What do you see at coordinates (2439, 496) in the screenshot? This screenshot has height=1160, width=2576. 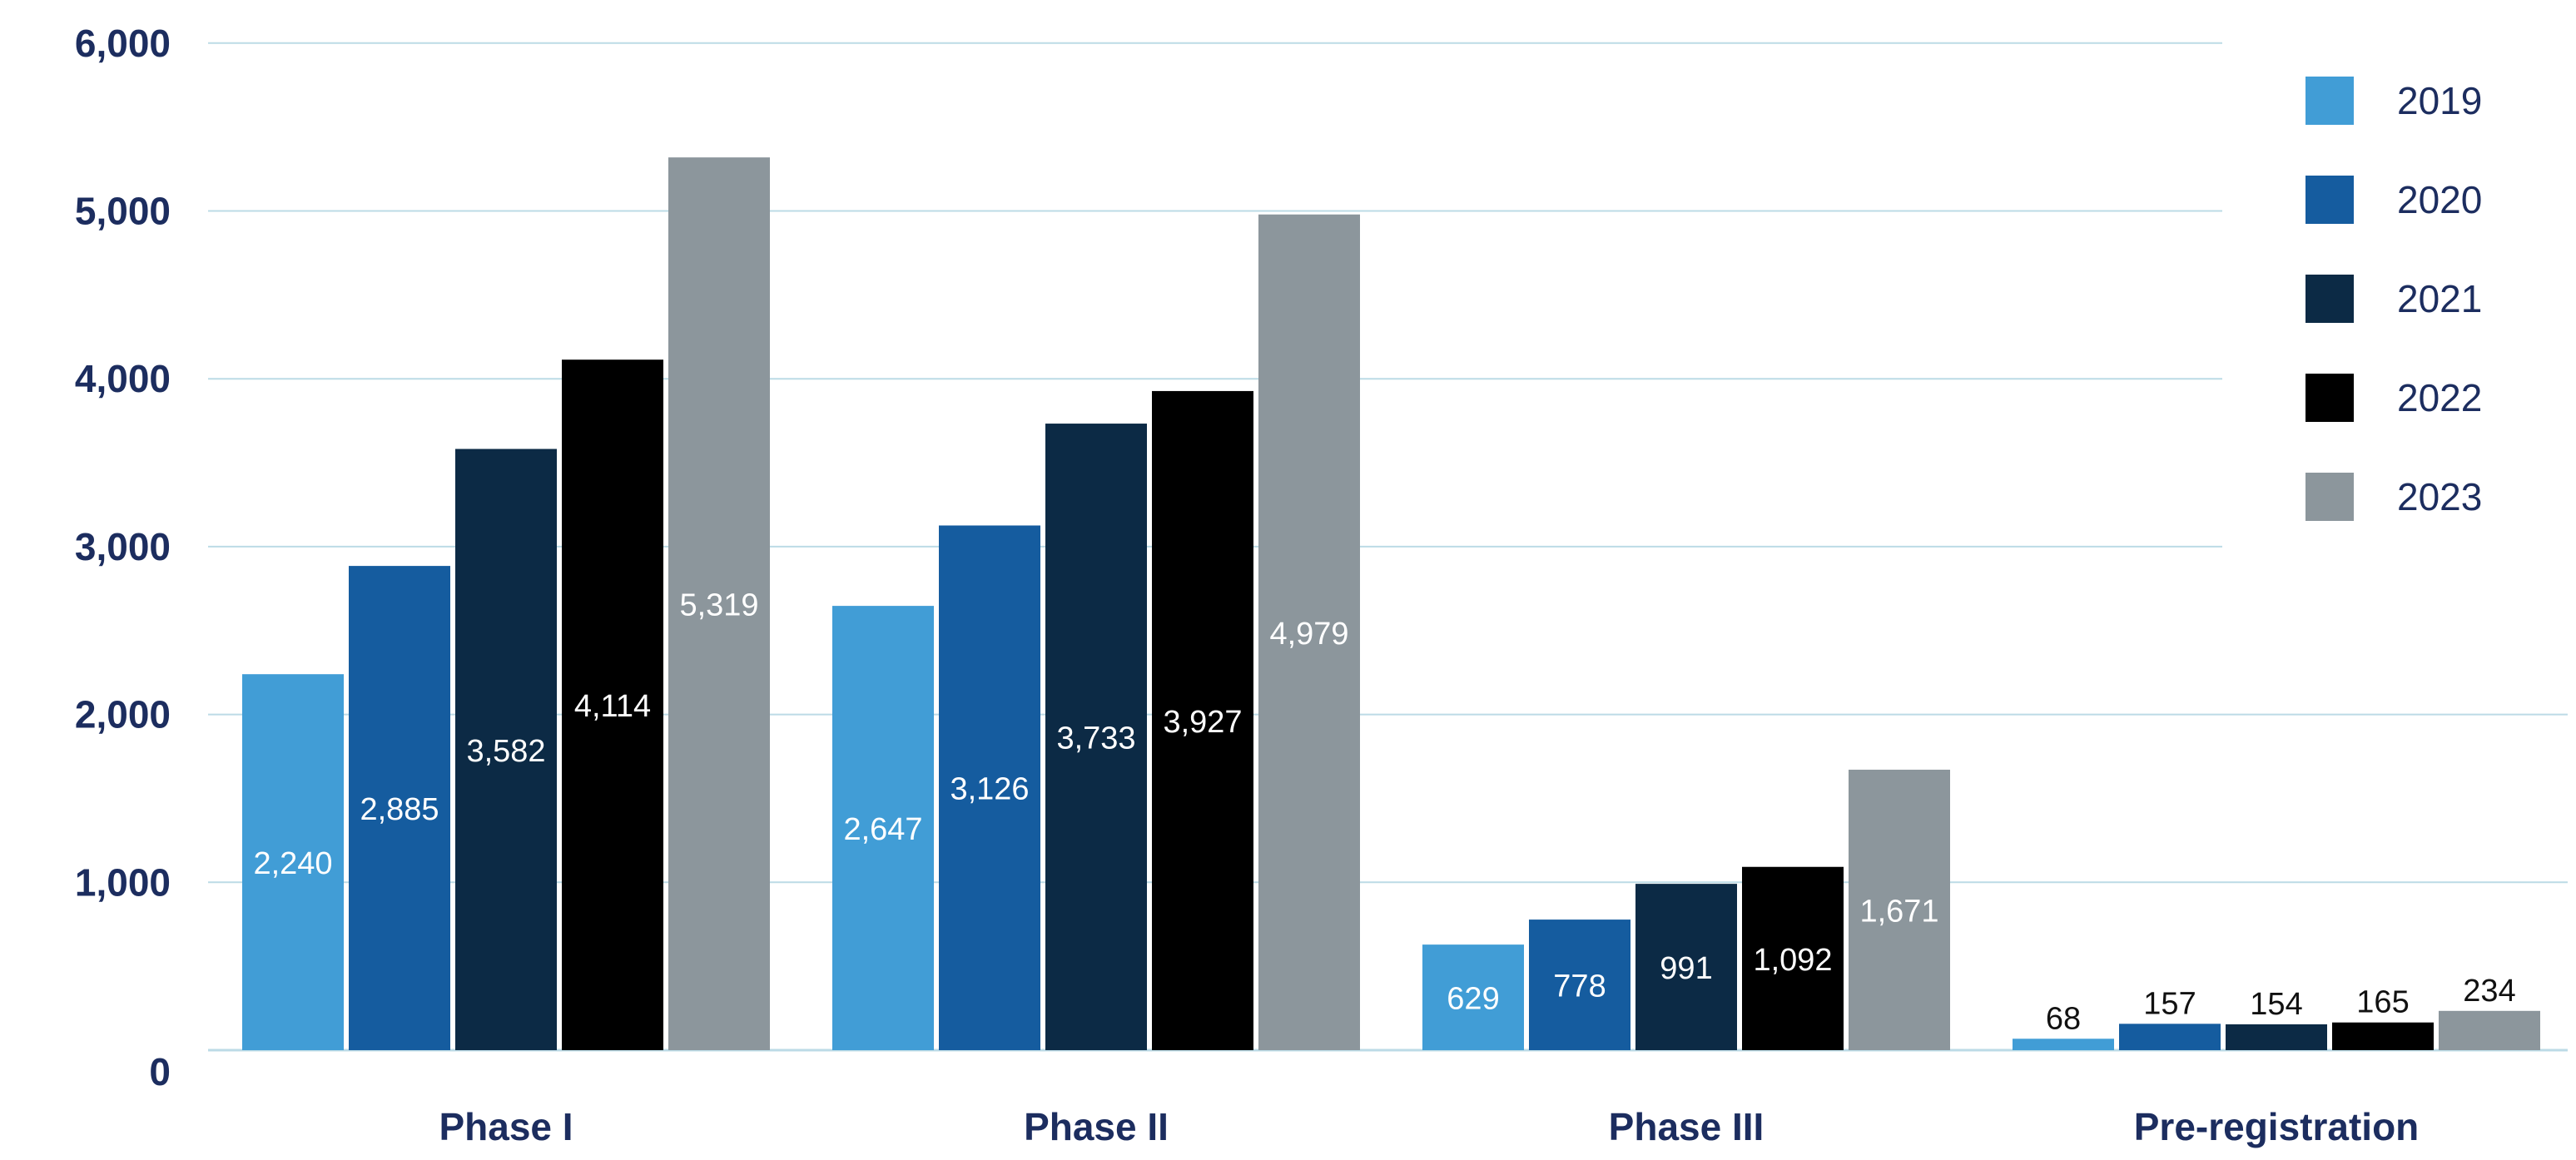 I see `legend-label: 2023` at bounding box center [2439, 496].